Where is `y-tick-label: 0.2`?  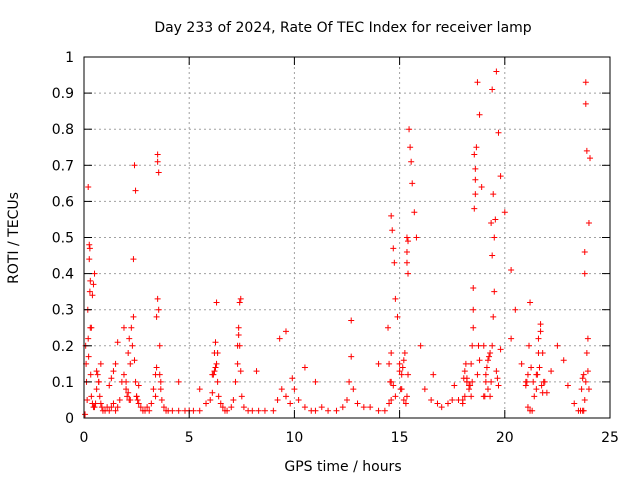
y-tick-label: 0.2 is located at coordinates (63, 347).